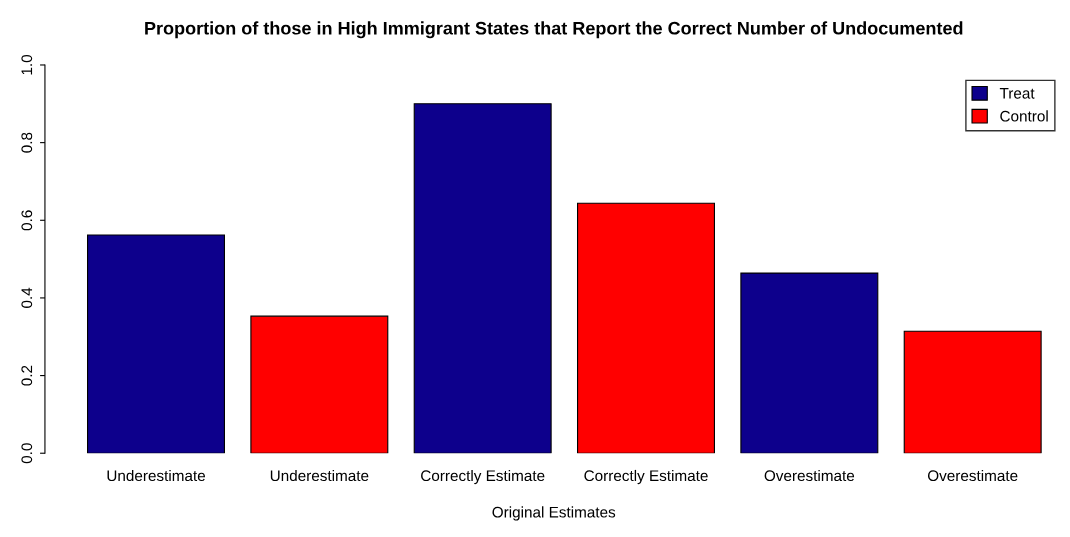  Describe the element at coordinates (27, 375) in the screenshot. I see `y-tick-label: 0.2` at that location.